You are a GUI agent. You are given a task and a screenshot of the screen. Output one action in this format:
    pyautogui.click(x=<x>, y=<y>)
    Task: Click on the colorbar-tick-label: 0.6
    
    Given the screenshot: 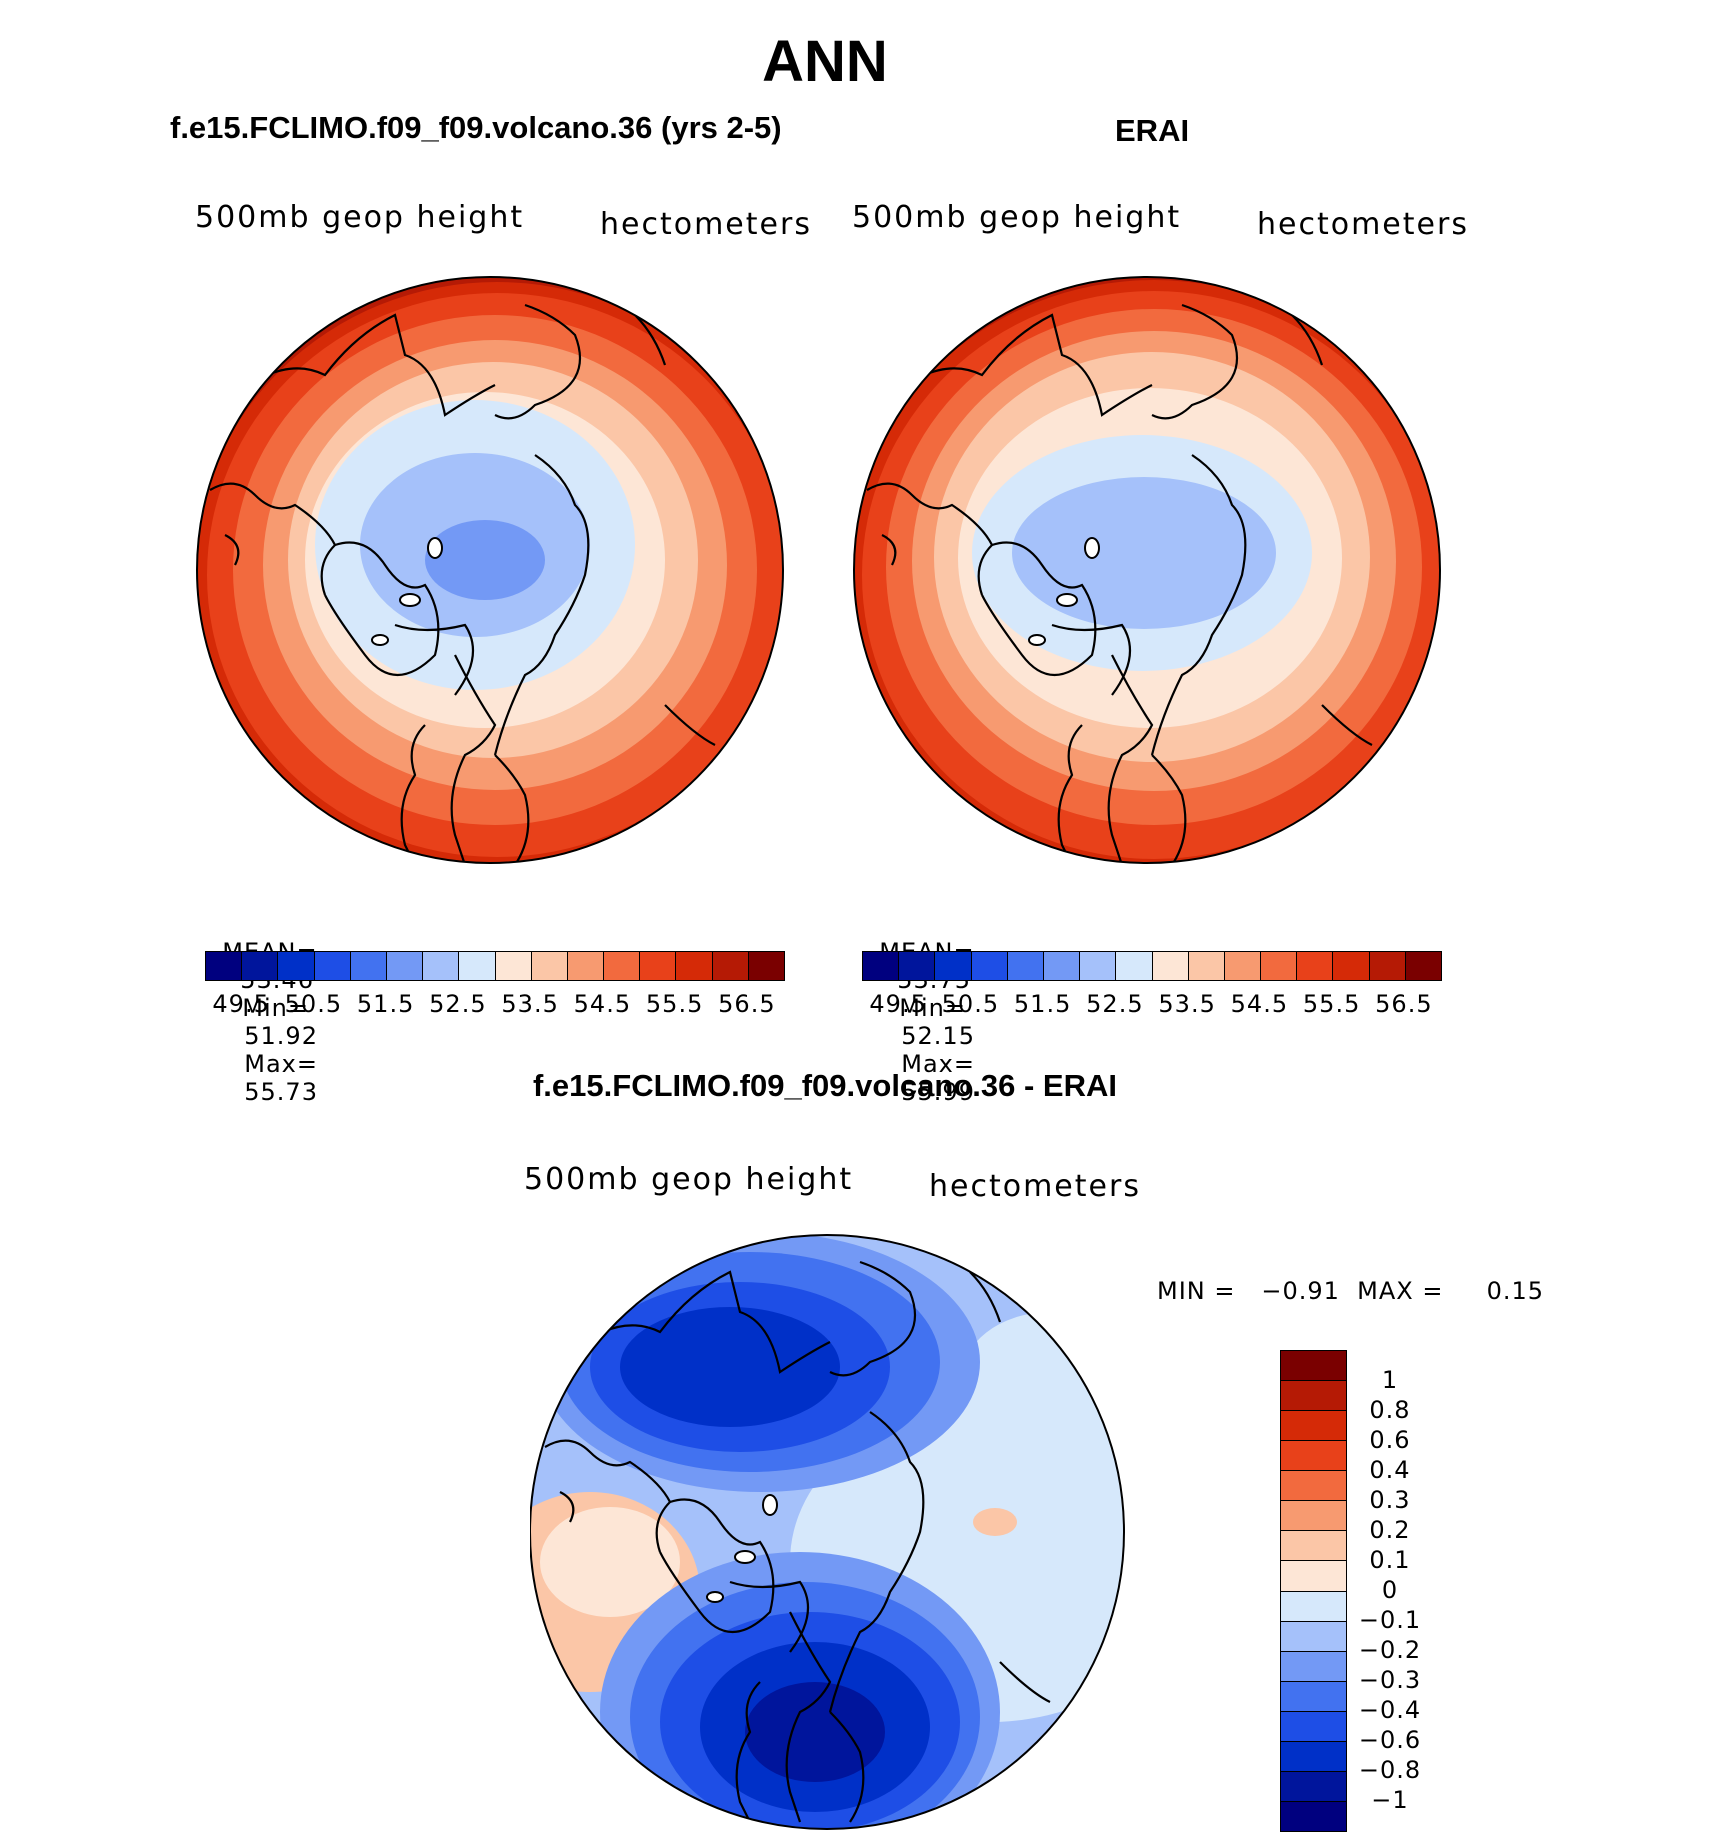 What is the action you would take?
    pyautogui.click(x=1390, y=1440)
    